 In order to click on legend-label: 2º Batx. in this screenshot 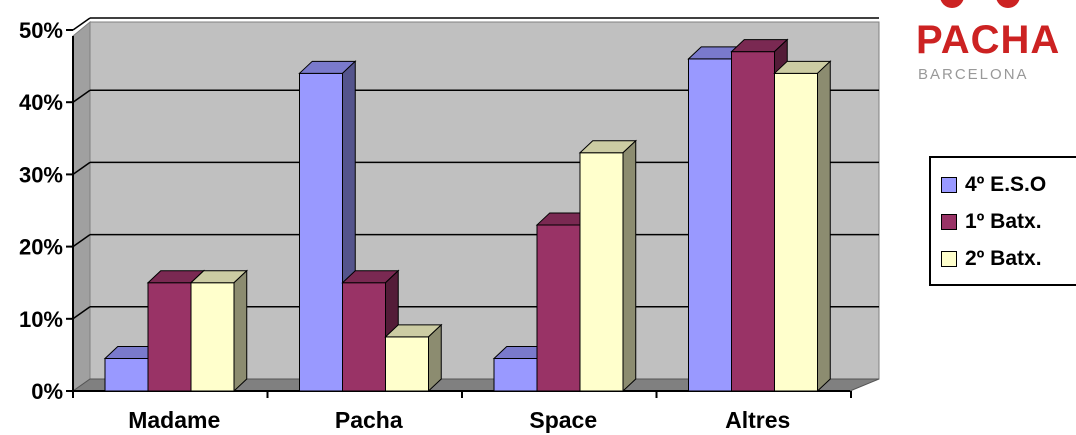, I will do `click(1003, 258)`.